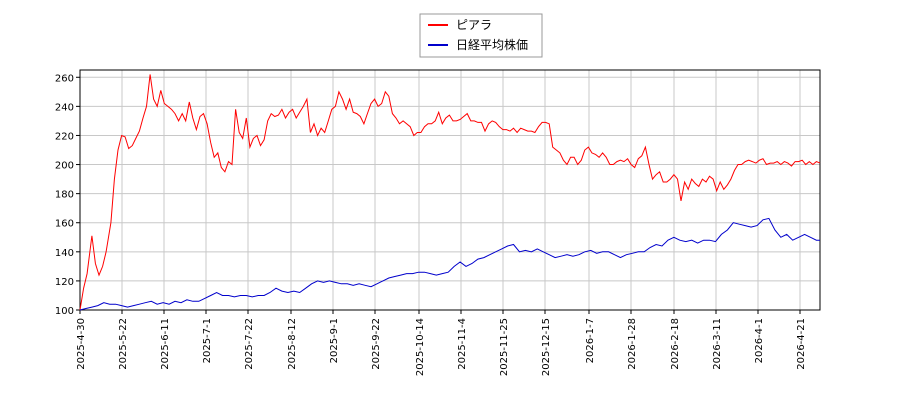  Describe the element at coordinates (492, 44) in the screenshot. I see `legend-label-series-2: 日経平均株価` at that location.